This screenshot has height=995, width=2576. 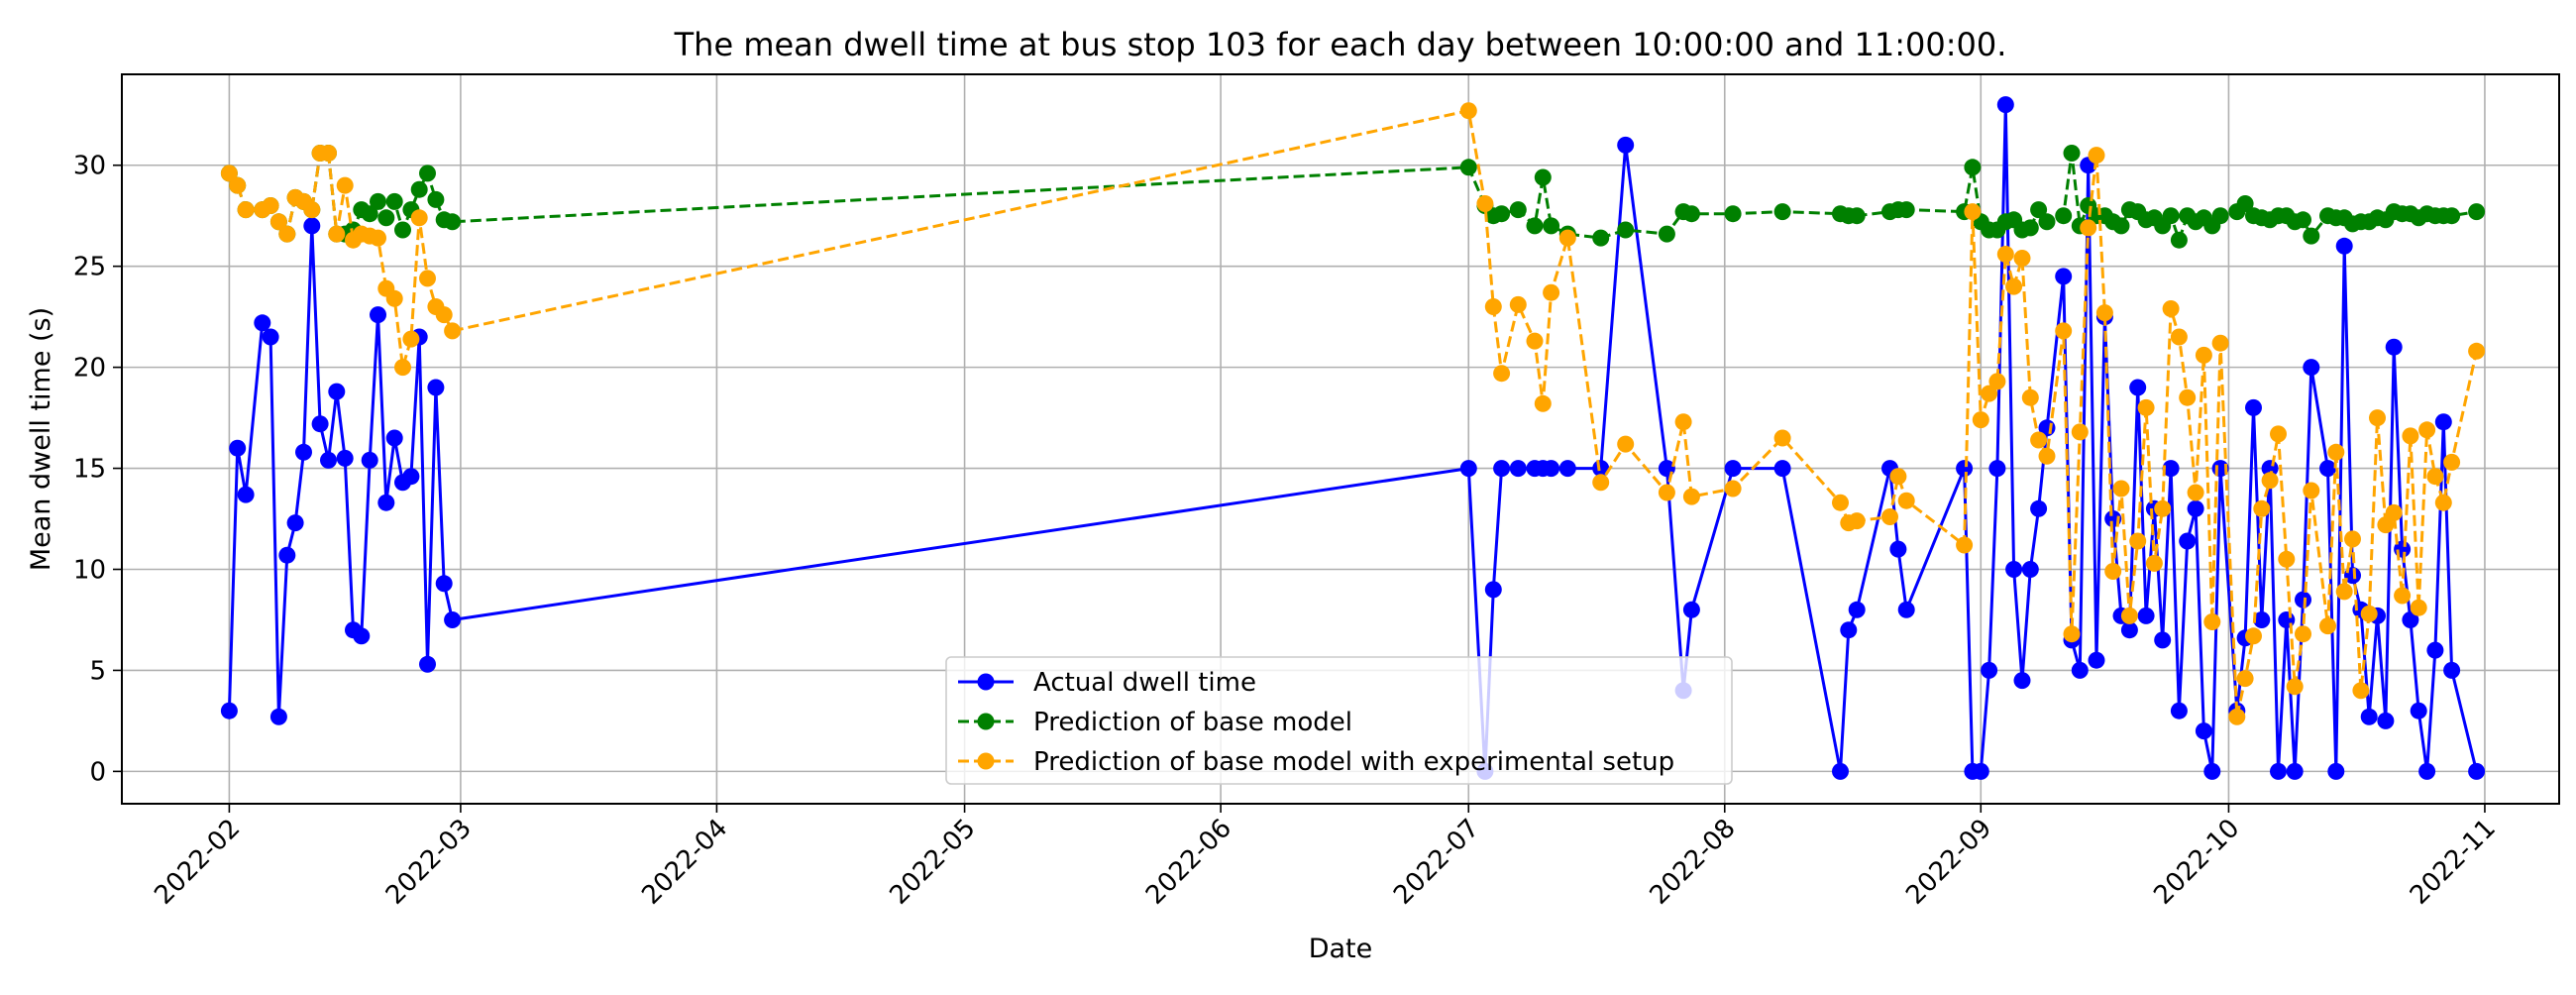 What do you see at coordinates (1192, 722) in the screenshot?
I see `legend-label: Prediction of base model` at bounding box center [1192, 722].